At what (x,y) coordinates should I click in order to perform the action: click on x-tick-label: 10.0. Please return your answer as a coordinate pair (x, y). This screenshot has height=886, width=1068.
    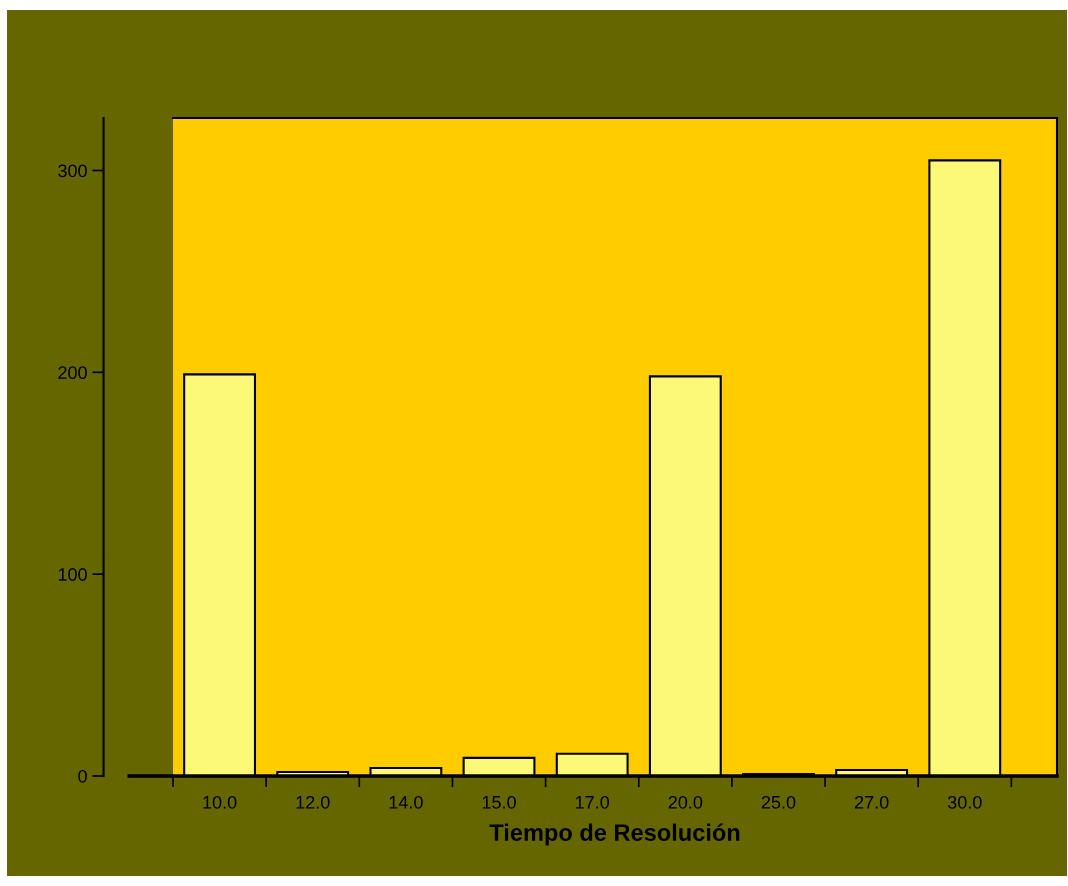
    Looking at the image, I should click on (220, 802).